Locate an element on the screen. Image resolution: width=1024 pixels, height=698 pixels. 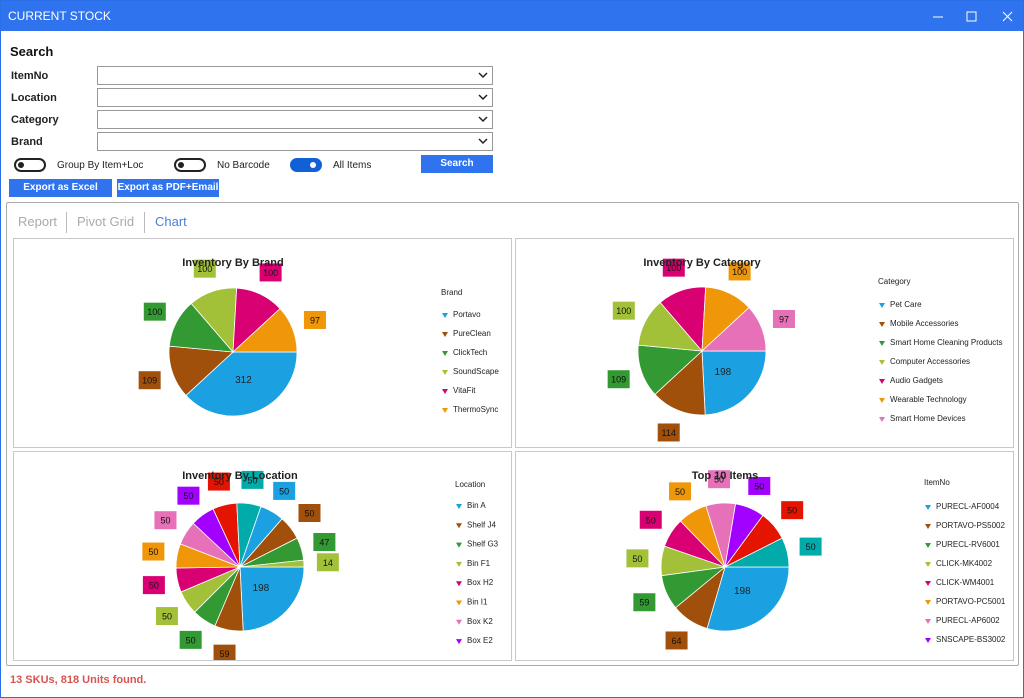
data-label: 59 is located at coordinates (644, 603).